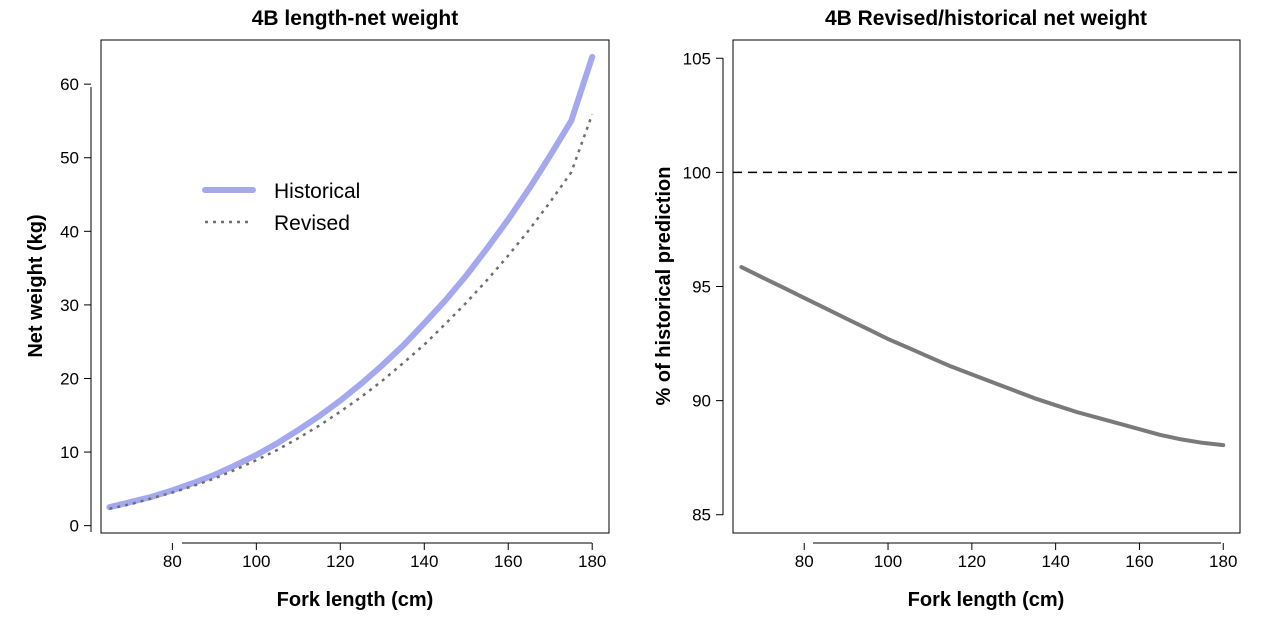 This screenshot has width=1272, height=625. What do you see at coordinates (701, 287) in the screenshot?
I see `y-tick-label: 95` at bounding box center [701, 287].